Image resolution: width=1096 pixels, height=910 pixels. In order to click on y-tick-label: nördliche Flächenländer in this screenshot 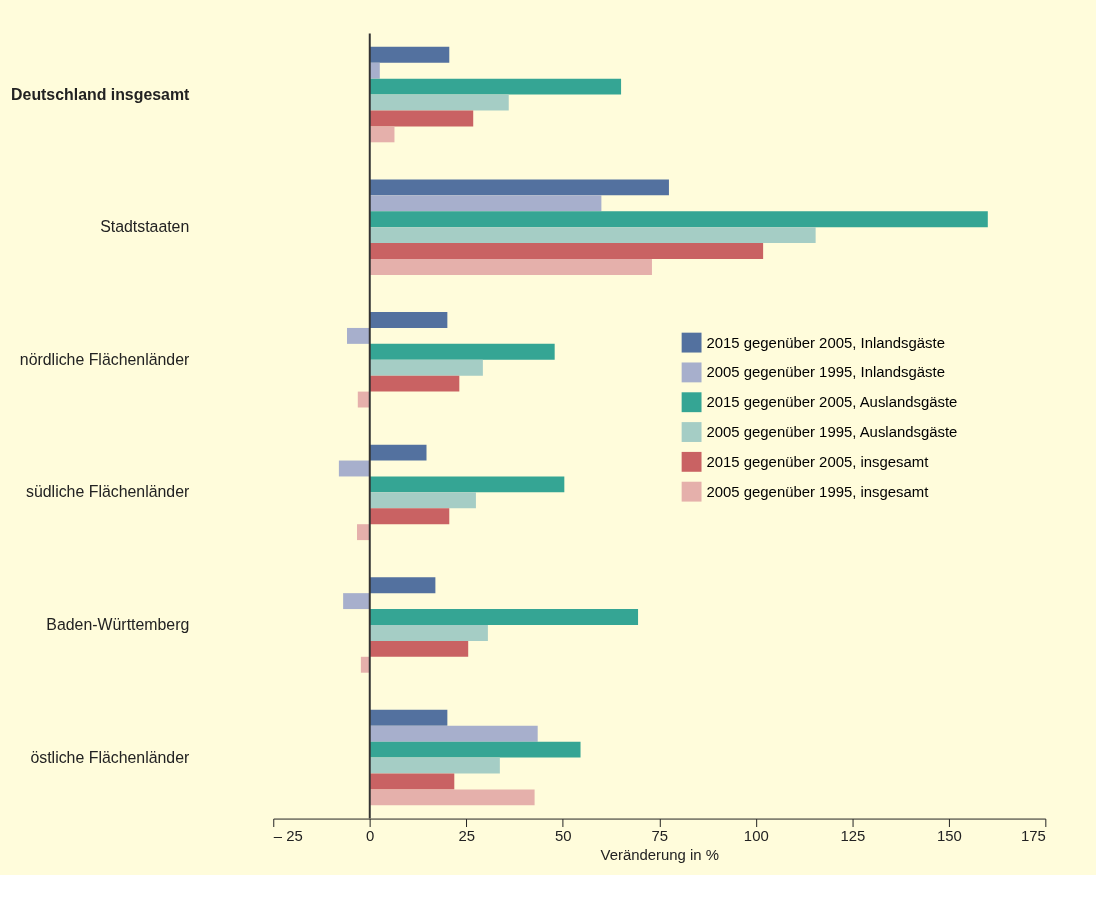, I will do `click(104, 359)`.